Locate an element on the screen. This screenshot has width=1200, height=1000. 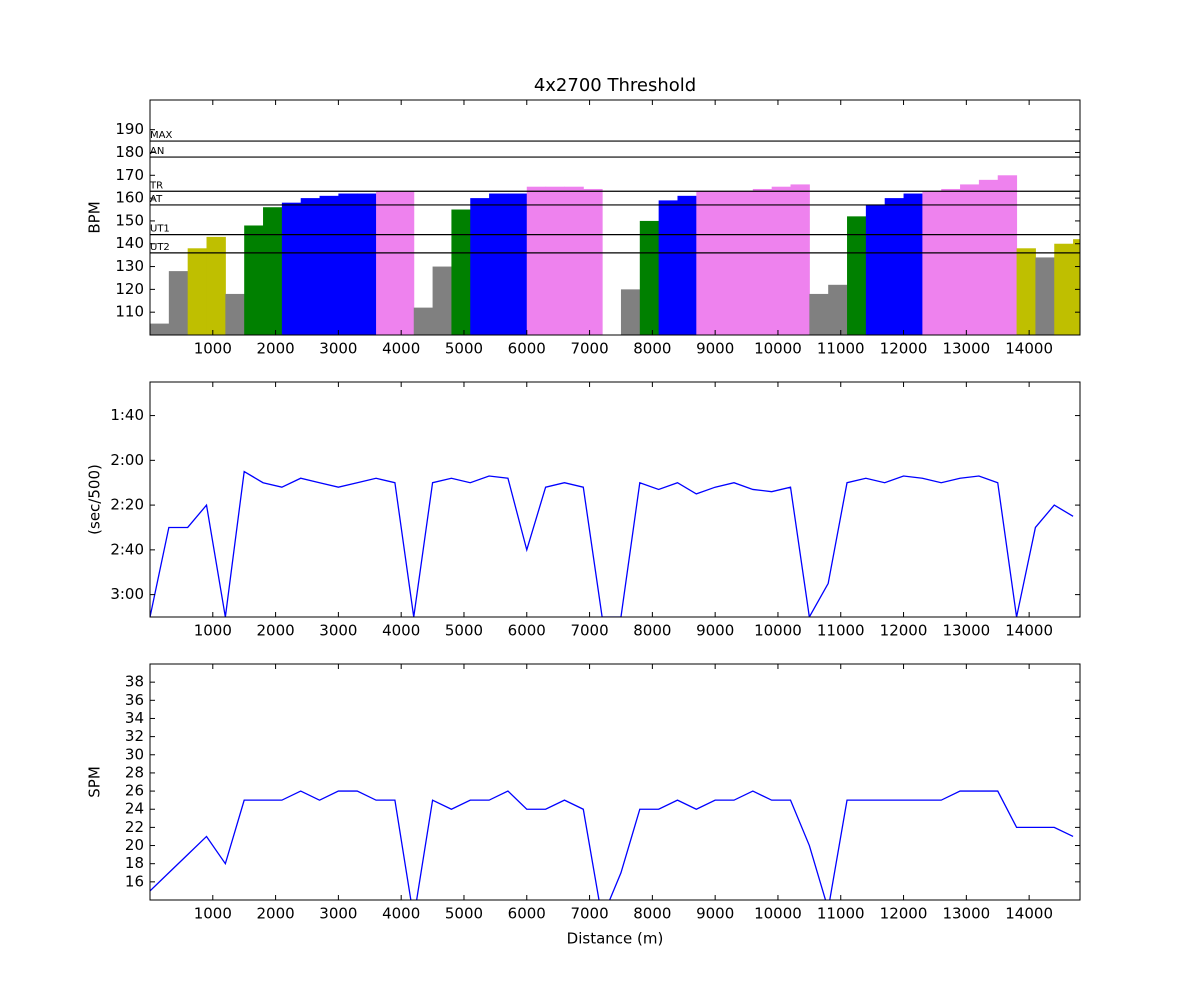
zone-label: TR is located at coordinates (156, 185).